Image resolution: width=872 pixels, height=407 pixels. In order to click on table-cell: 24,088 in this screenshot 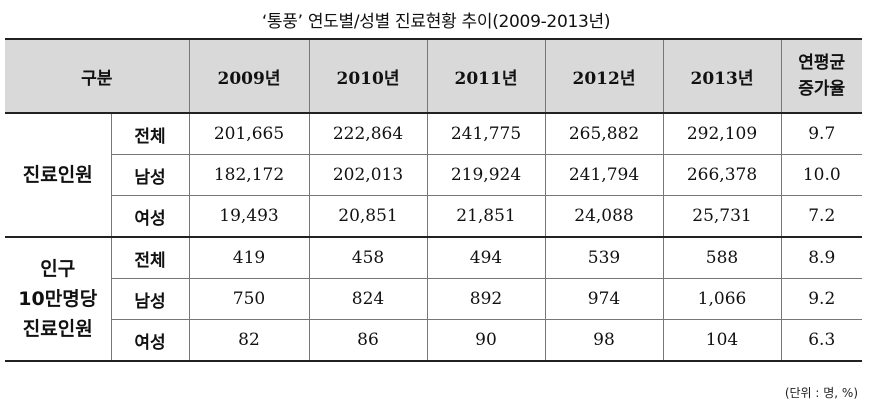, I will do `click(604, 216)`.